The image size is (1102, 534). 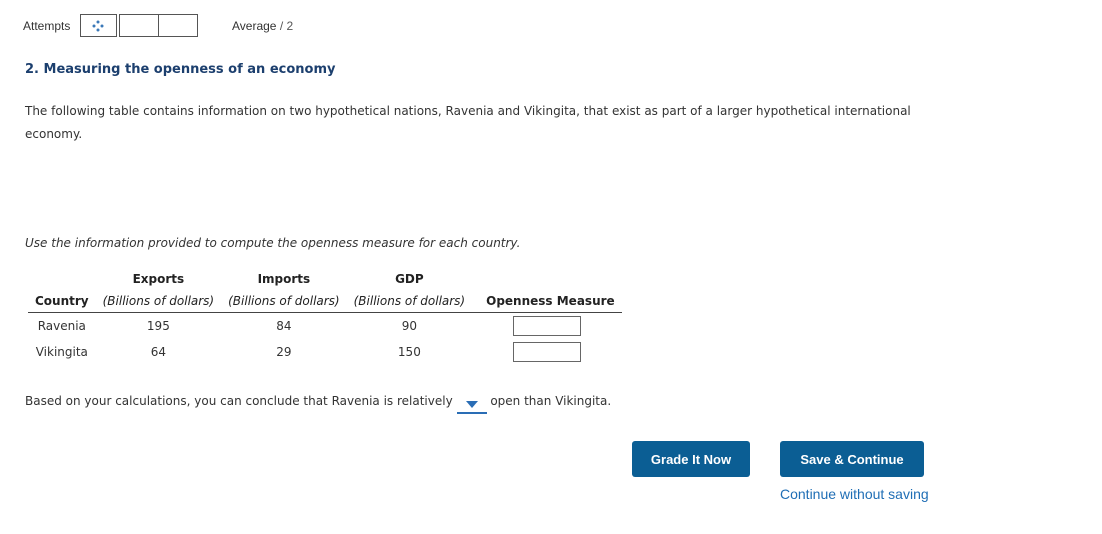 I want to click on question-title: 2. Measuring the openness of an economy, so click(x=180, y=69).